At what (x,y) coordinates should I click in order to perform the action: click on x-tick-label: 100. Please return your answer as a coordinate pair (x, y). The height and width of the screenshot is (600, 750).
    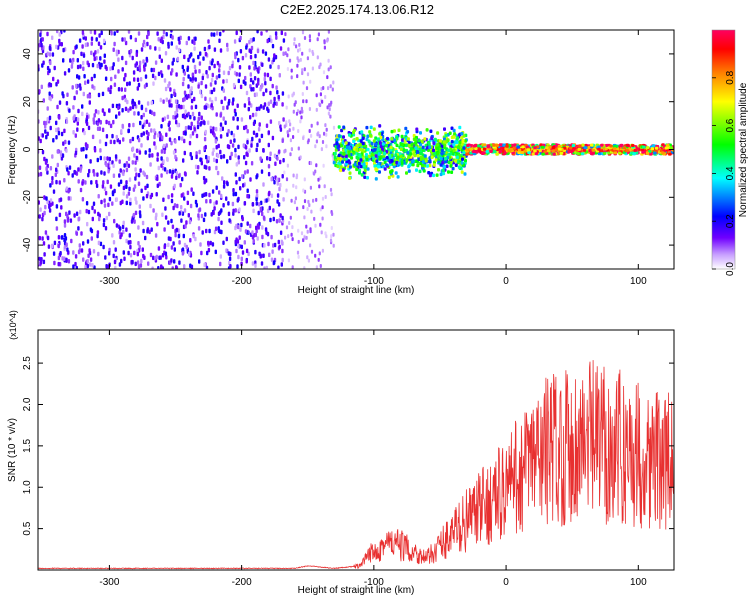
    Looking at the image, I should click on (638, 281).